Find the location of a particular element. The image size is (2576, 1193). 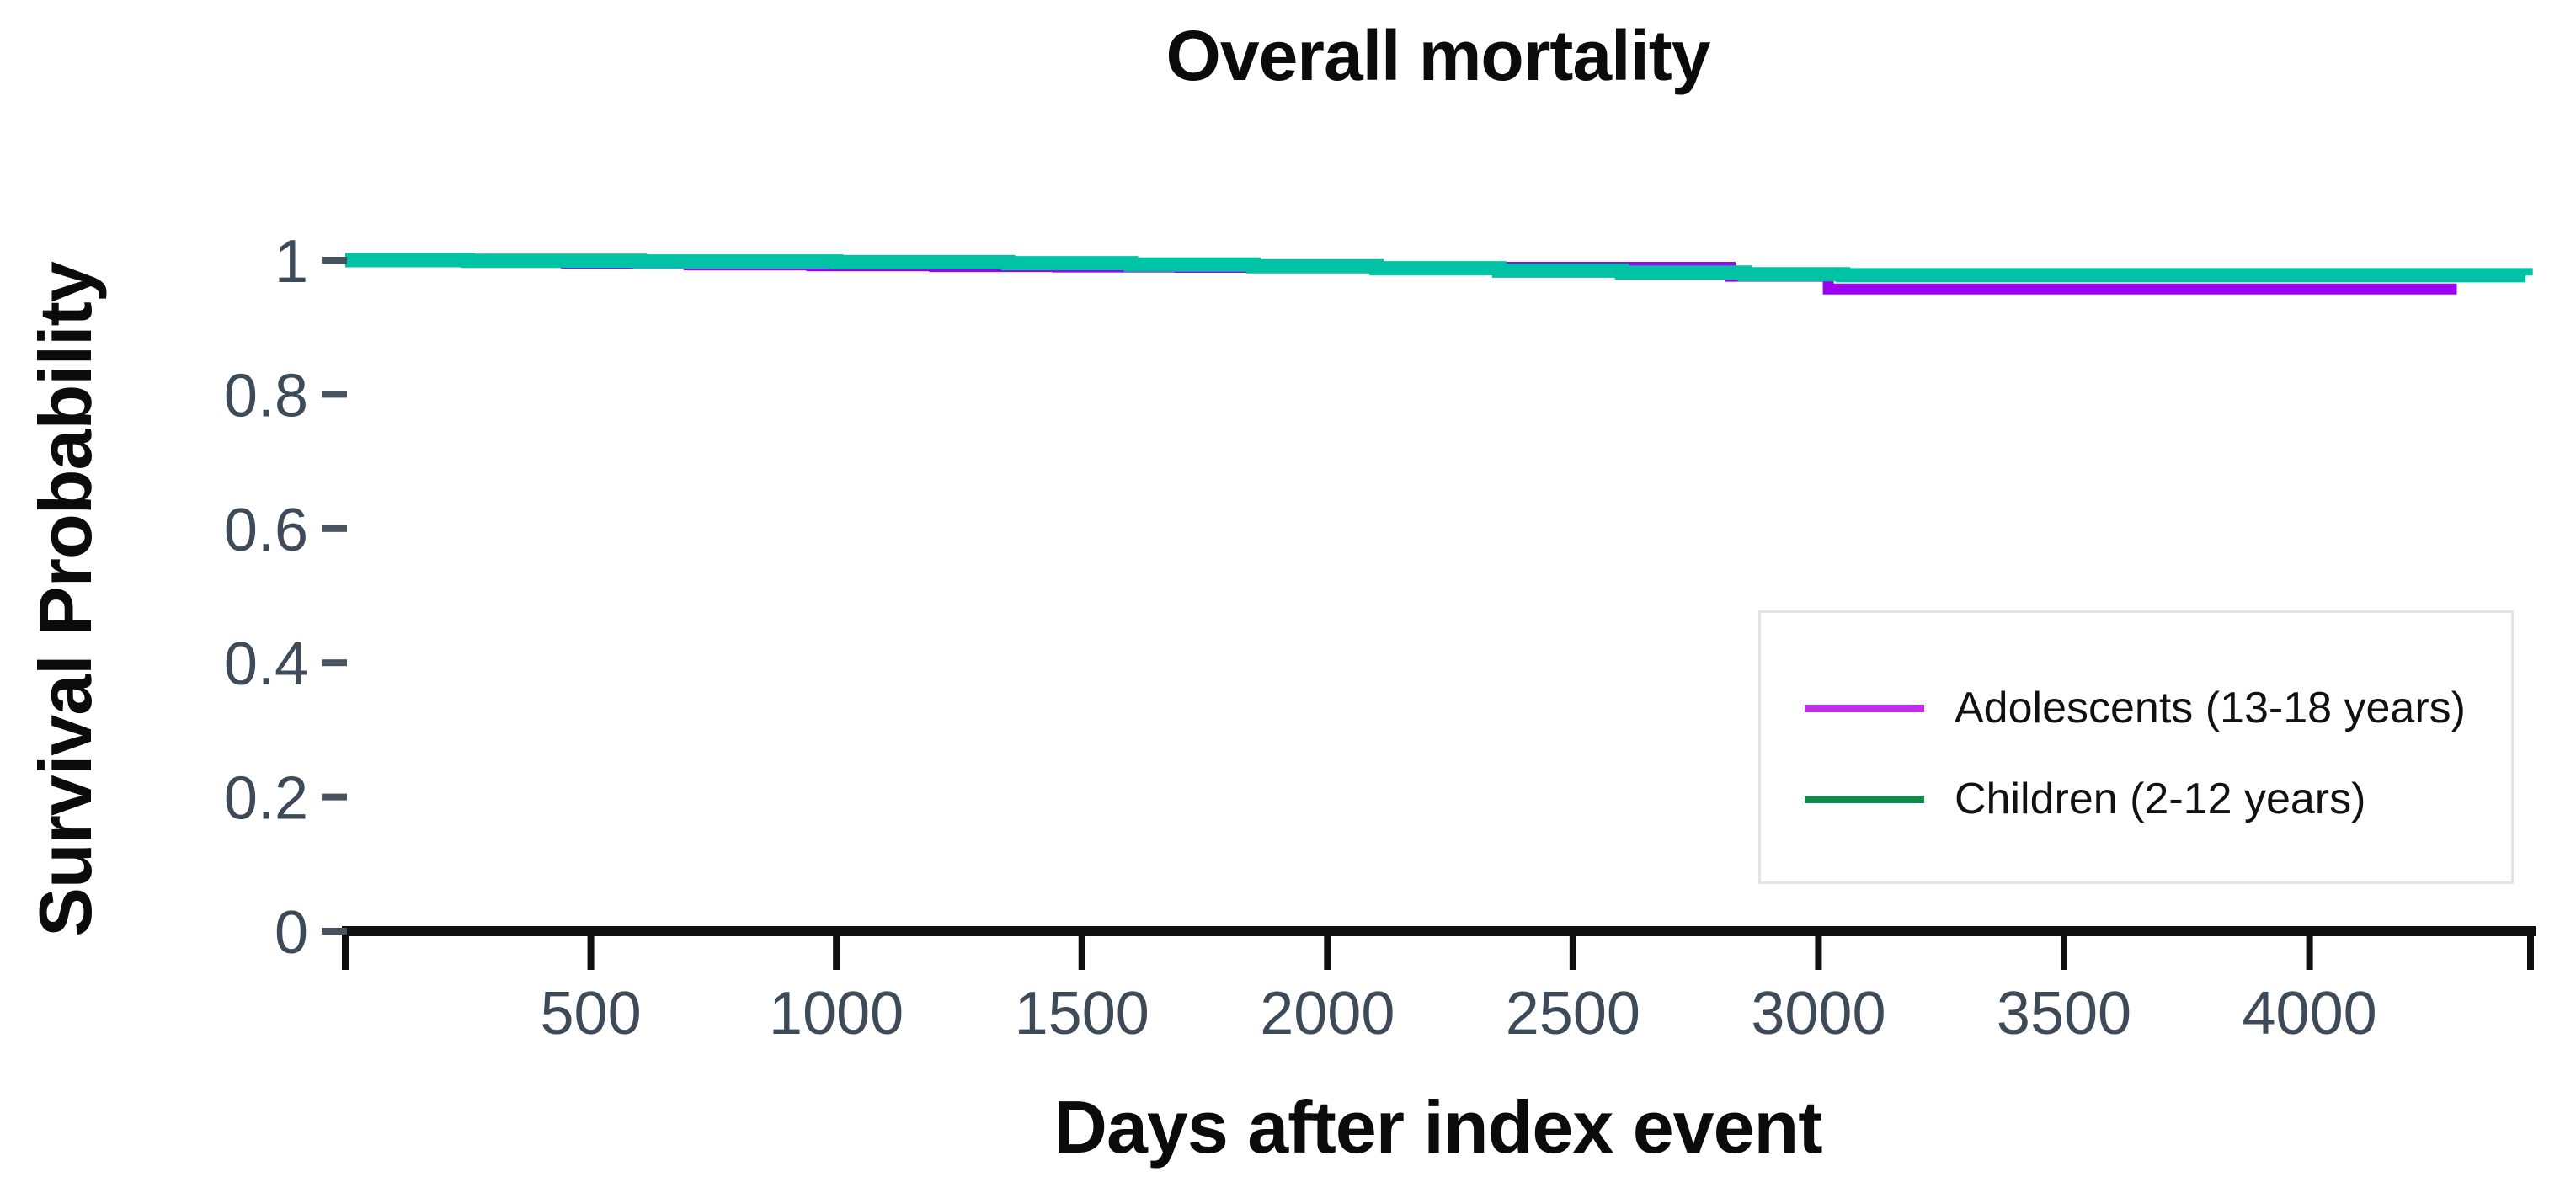

legend-swatch-adolescents-icon is located at coordinates (1864, 708).